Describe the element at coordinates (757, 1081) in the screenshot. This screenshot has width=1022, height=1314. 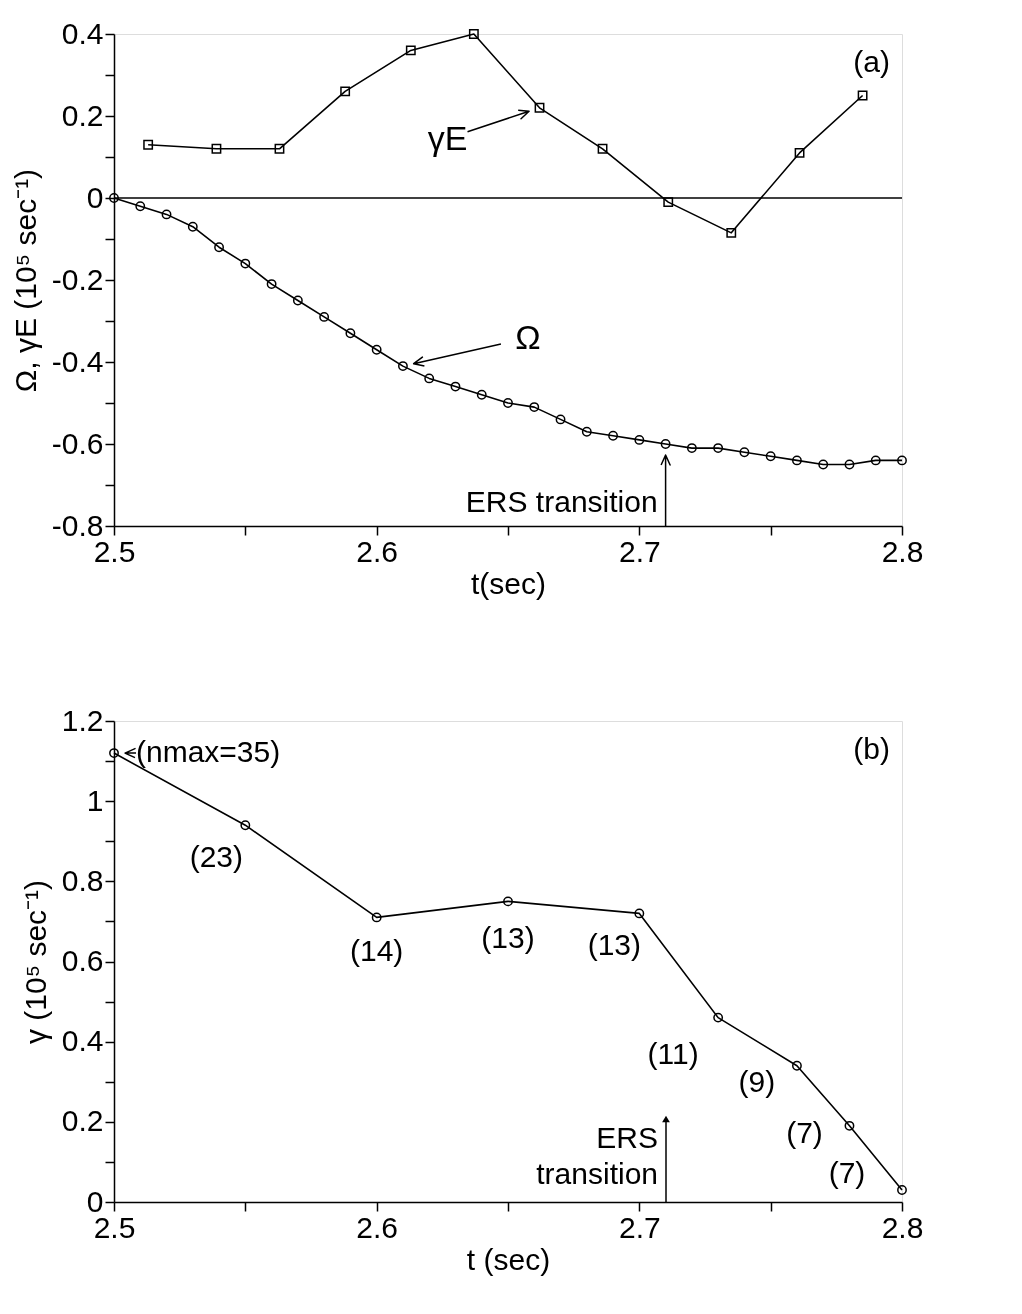
I see `annotation: (9)` at that location.